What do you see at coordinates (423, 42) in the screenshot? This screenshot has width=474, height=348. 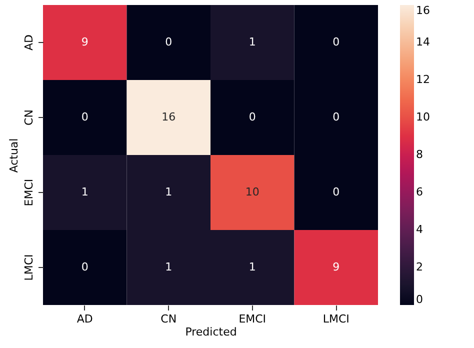 I see `color-bar-label: 14` at bounding box center [423, 42].